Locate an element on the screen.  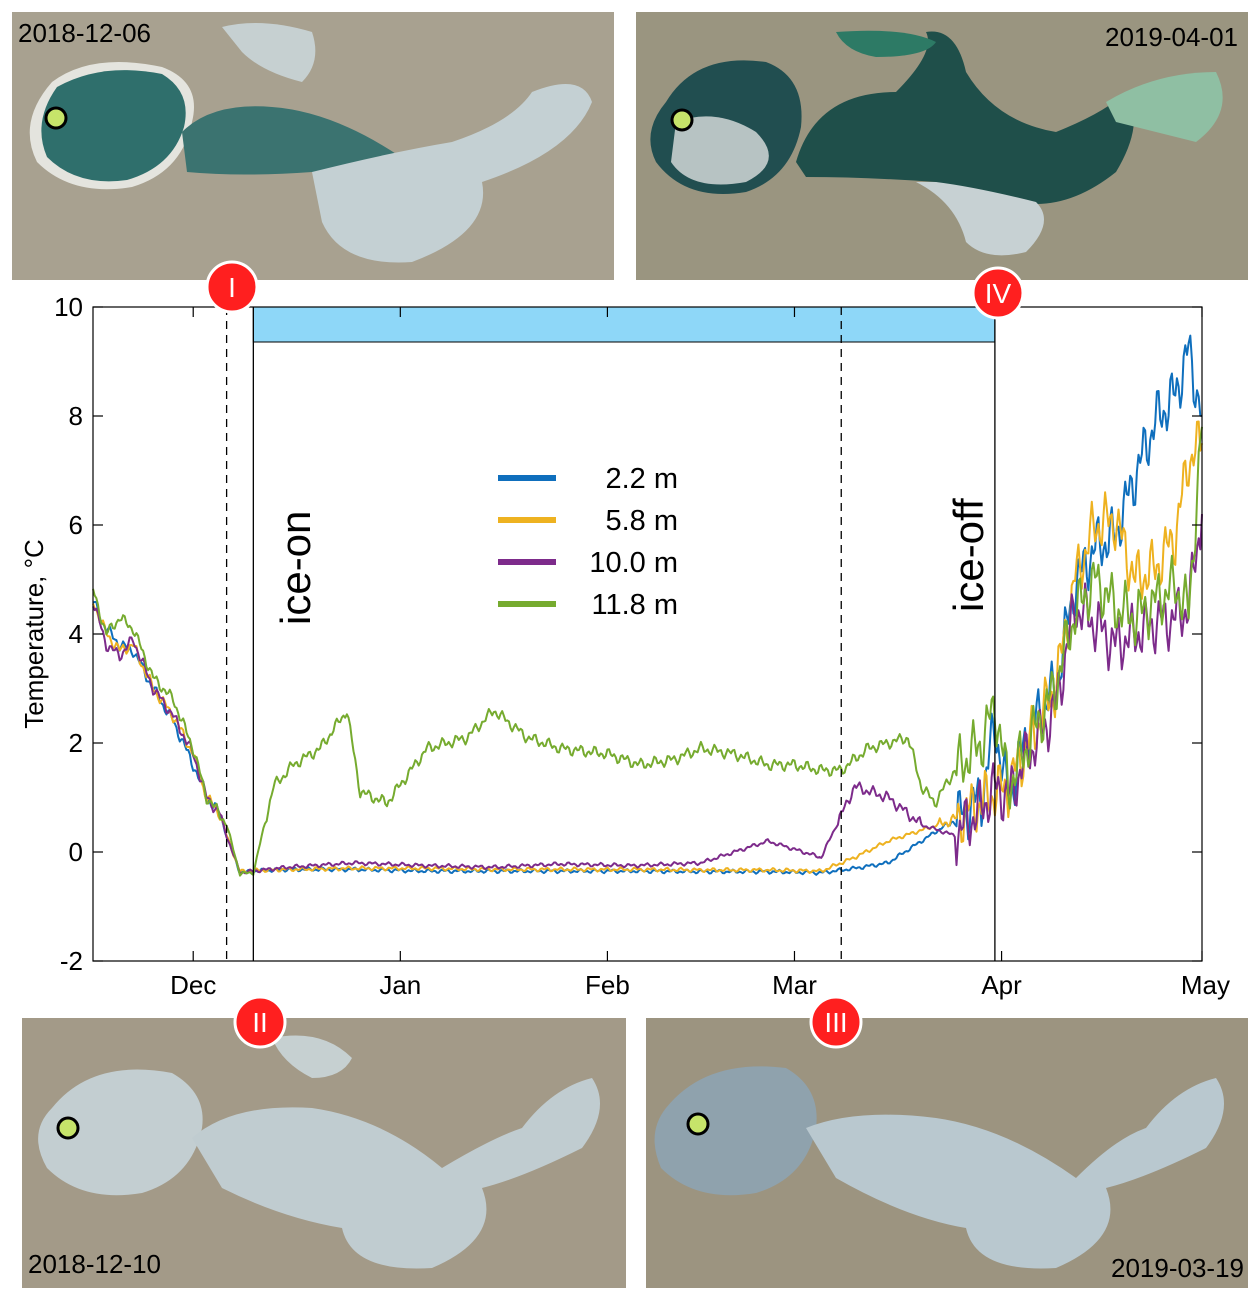
x-tick-label: Mar is located at coordinates (794, 985).